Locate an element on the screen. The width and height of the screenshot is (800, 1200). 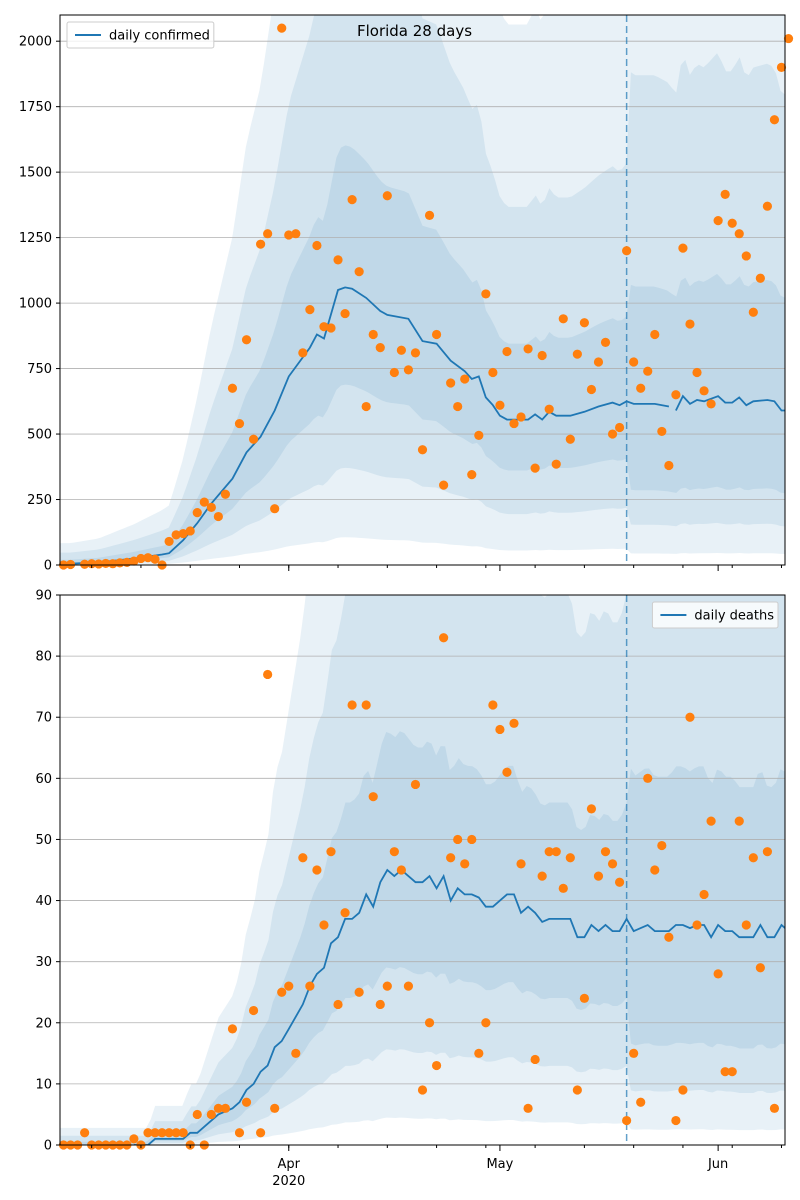
y-tick-label: 20 is located at coordinates (43, 1023).